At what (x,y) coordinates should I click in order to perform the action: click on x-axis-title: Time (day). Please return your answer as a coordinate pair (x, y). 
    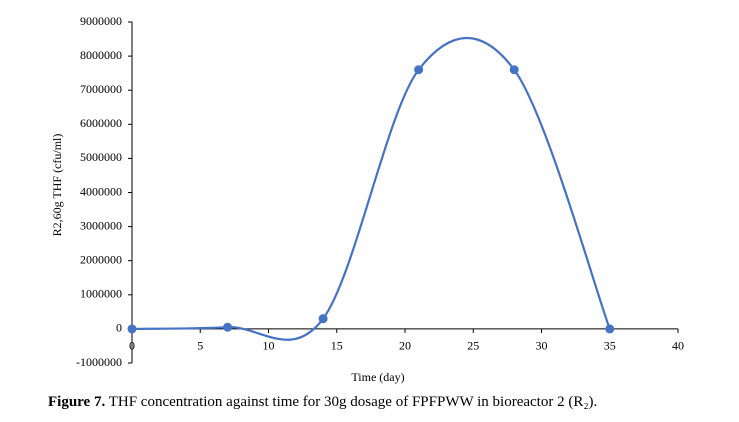
    Looking at the image, I should click on (377, 377).